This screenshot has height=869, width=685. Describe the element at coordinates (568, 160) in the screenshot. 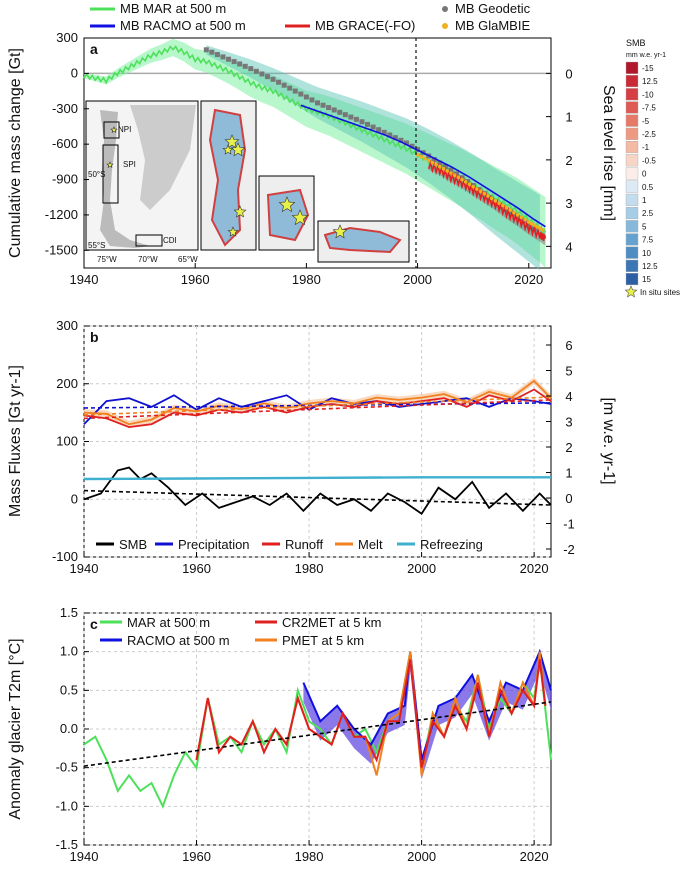

I see `ytick-right-label: 2` at that location.